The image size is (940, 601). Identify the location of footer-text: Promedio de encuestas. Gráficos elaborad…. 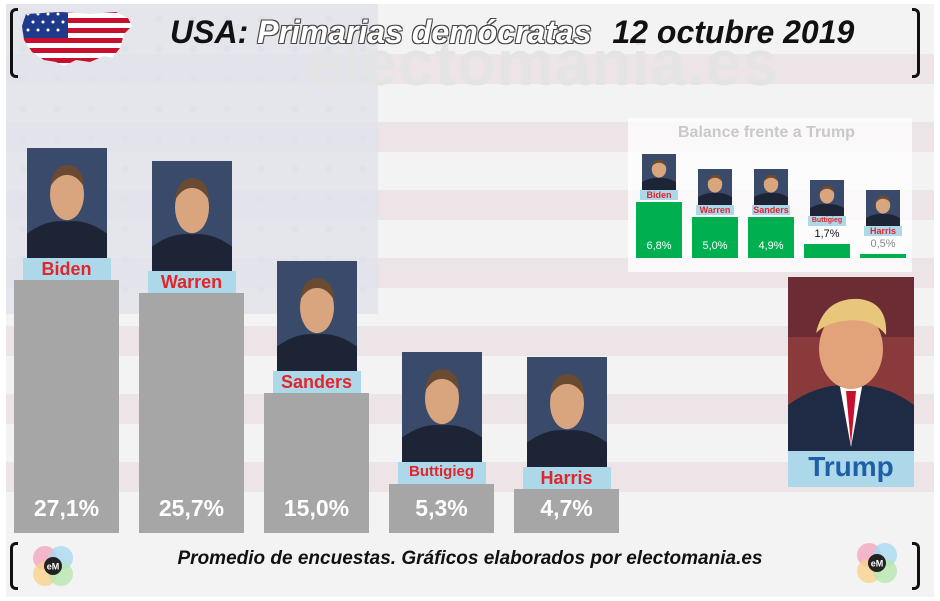
(470, 558).